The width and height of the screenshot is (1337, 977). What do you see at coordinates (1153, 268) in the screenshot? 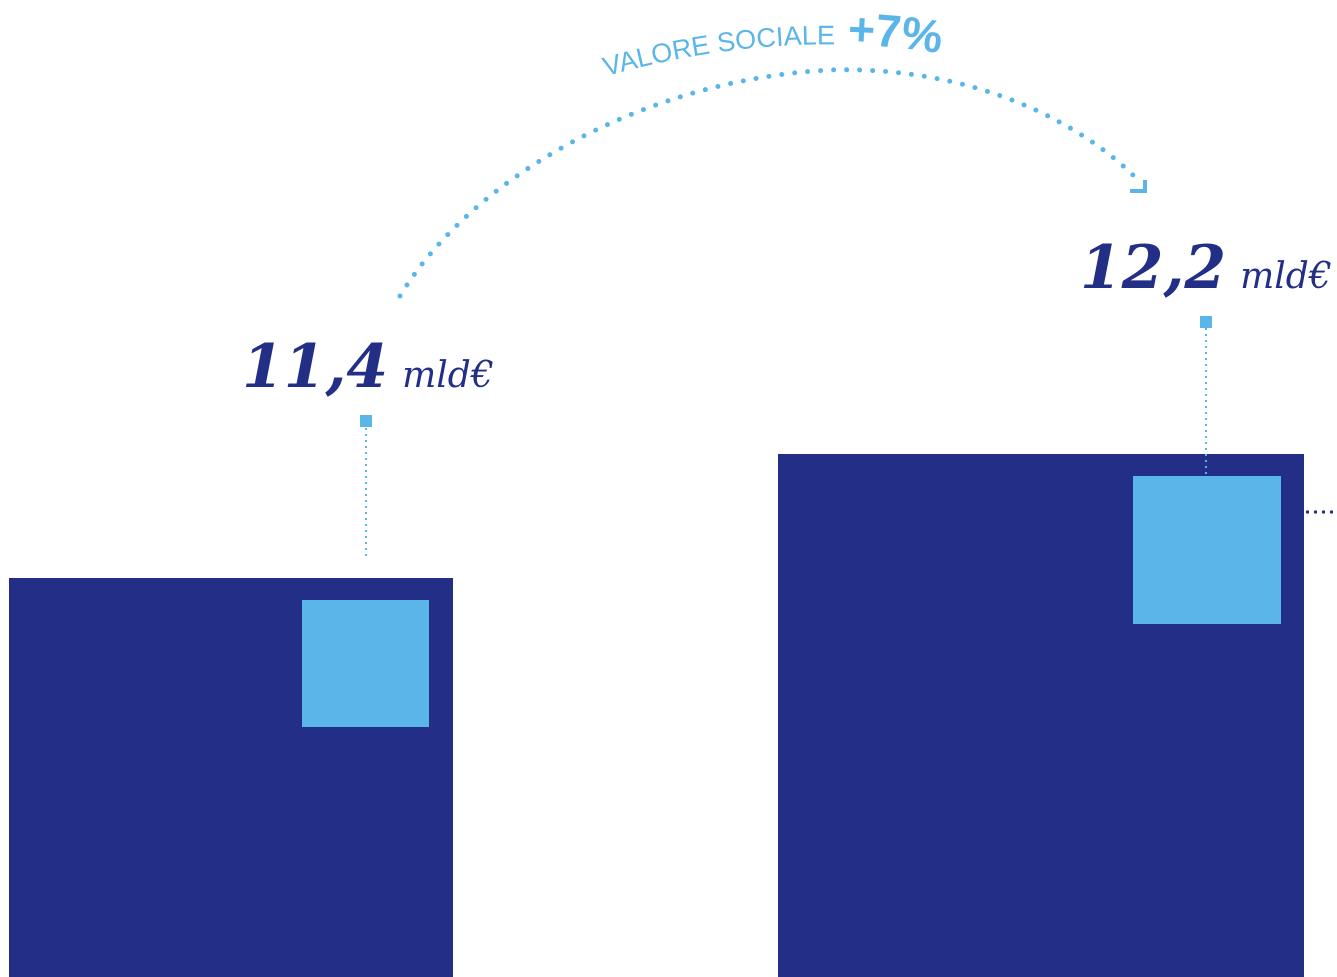
I see `value-number-2: 12,2` at bounding box center [1153, 268].